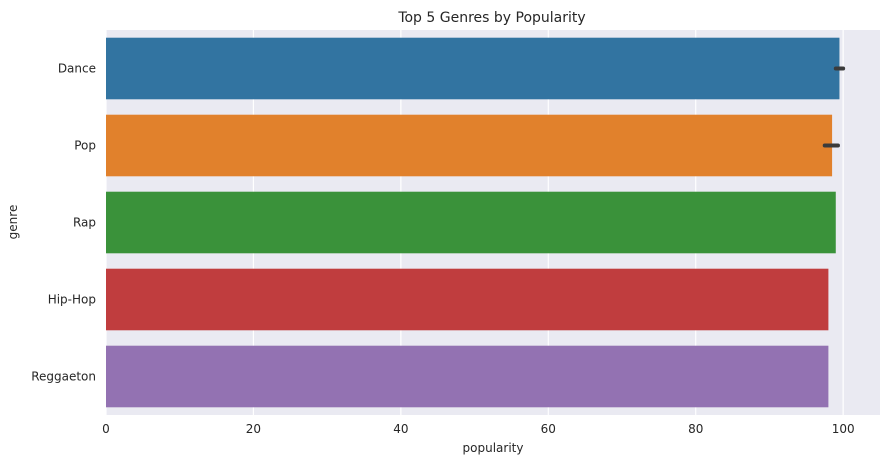 Image resolution: width=890 pixels, height=465 pixels. Describe the element at coordinates (400, 429) in the screenshot. I see `x-tick-label-40: 40` at that location.